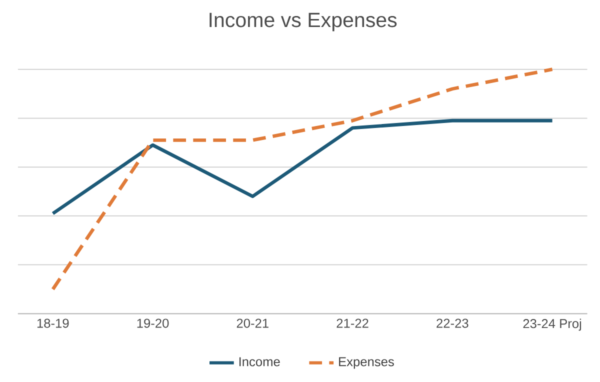 Image resolution: width=600 pixels, height=382 pixels. What do you see at coordinates (552, 324) in the screenshot?
I see `x-tick-label: 23-24 Proj` at bounding box center [552, 324].